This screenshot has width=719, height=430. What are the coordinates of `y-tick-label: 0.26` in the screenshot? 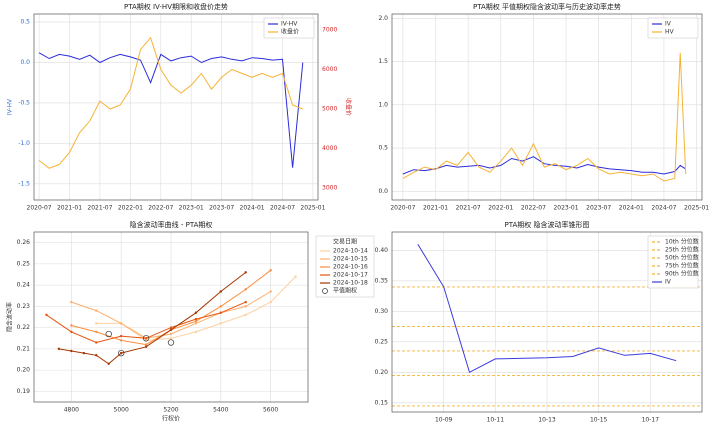 It's located at (24, 242).